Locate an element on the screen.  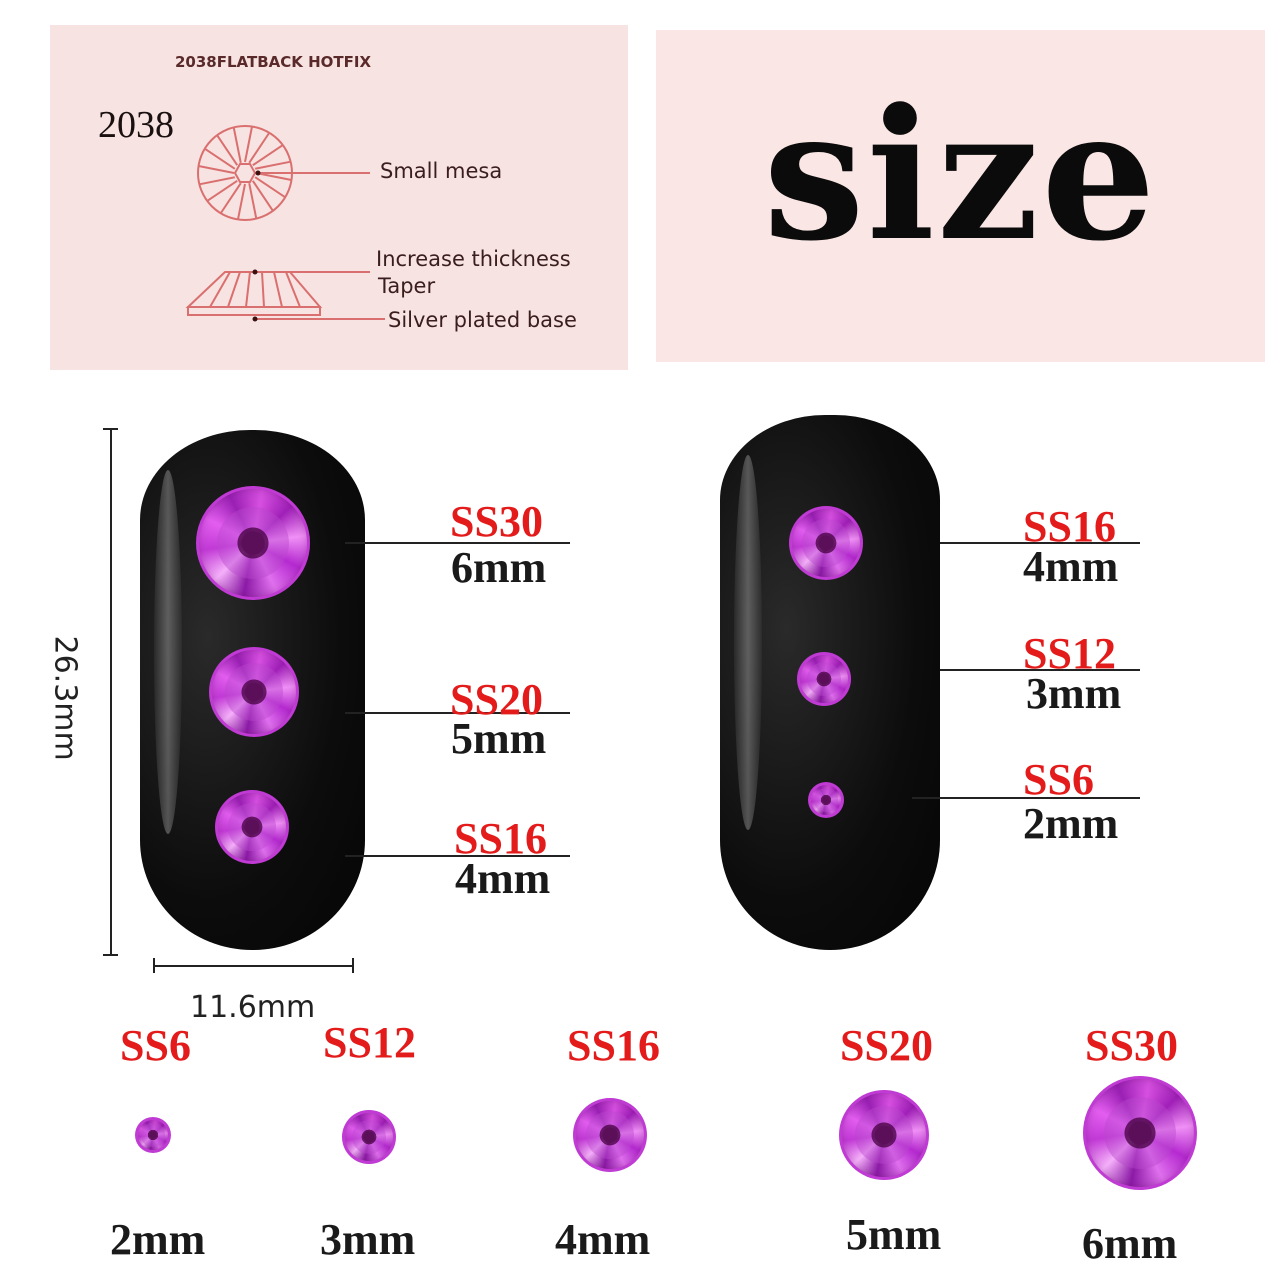
left-label-size-2: 5mm is located at coordinates (499, 738).